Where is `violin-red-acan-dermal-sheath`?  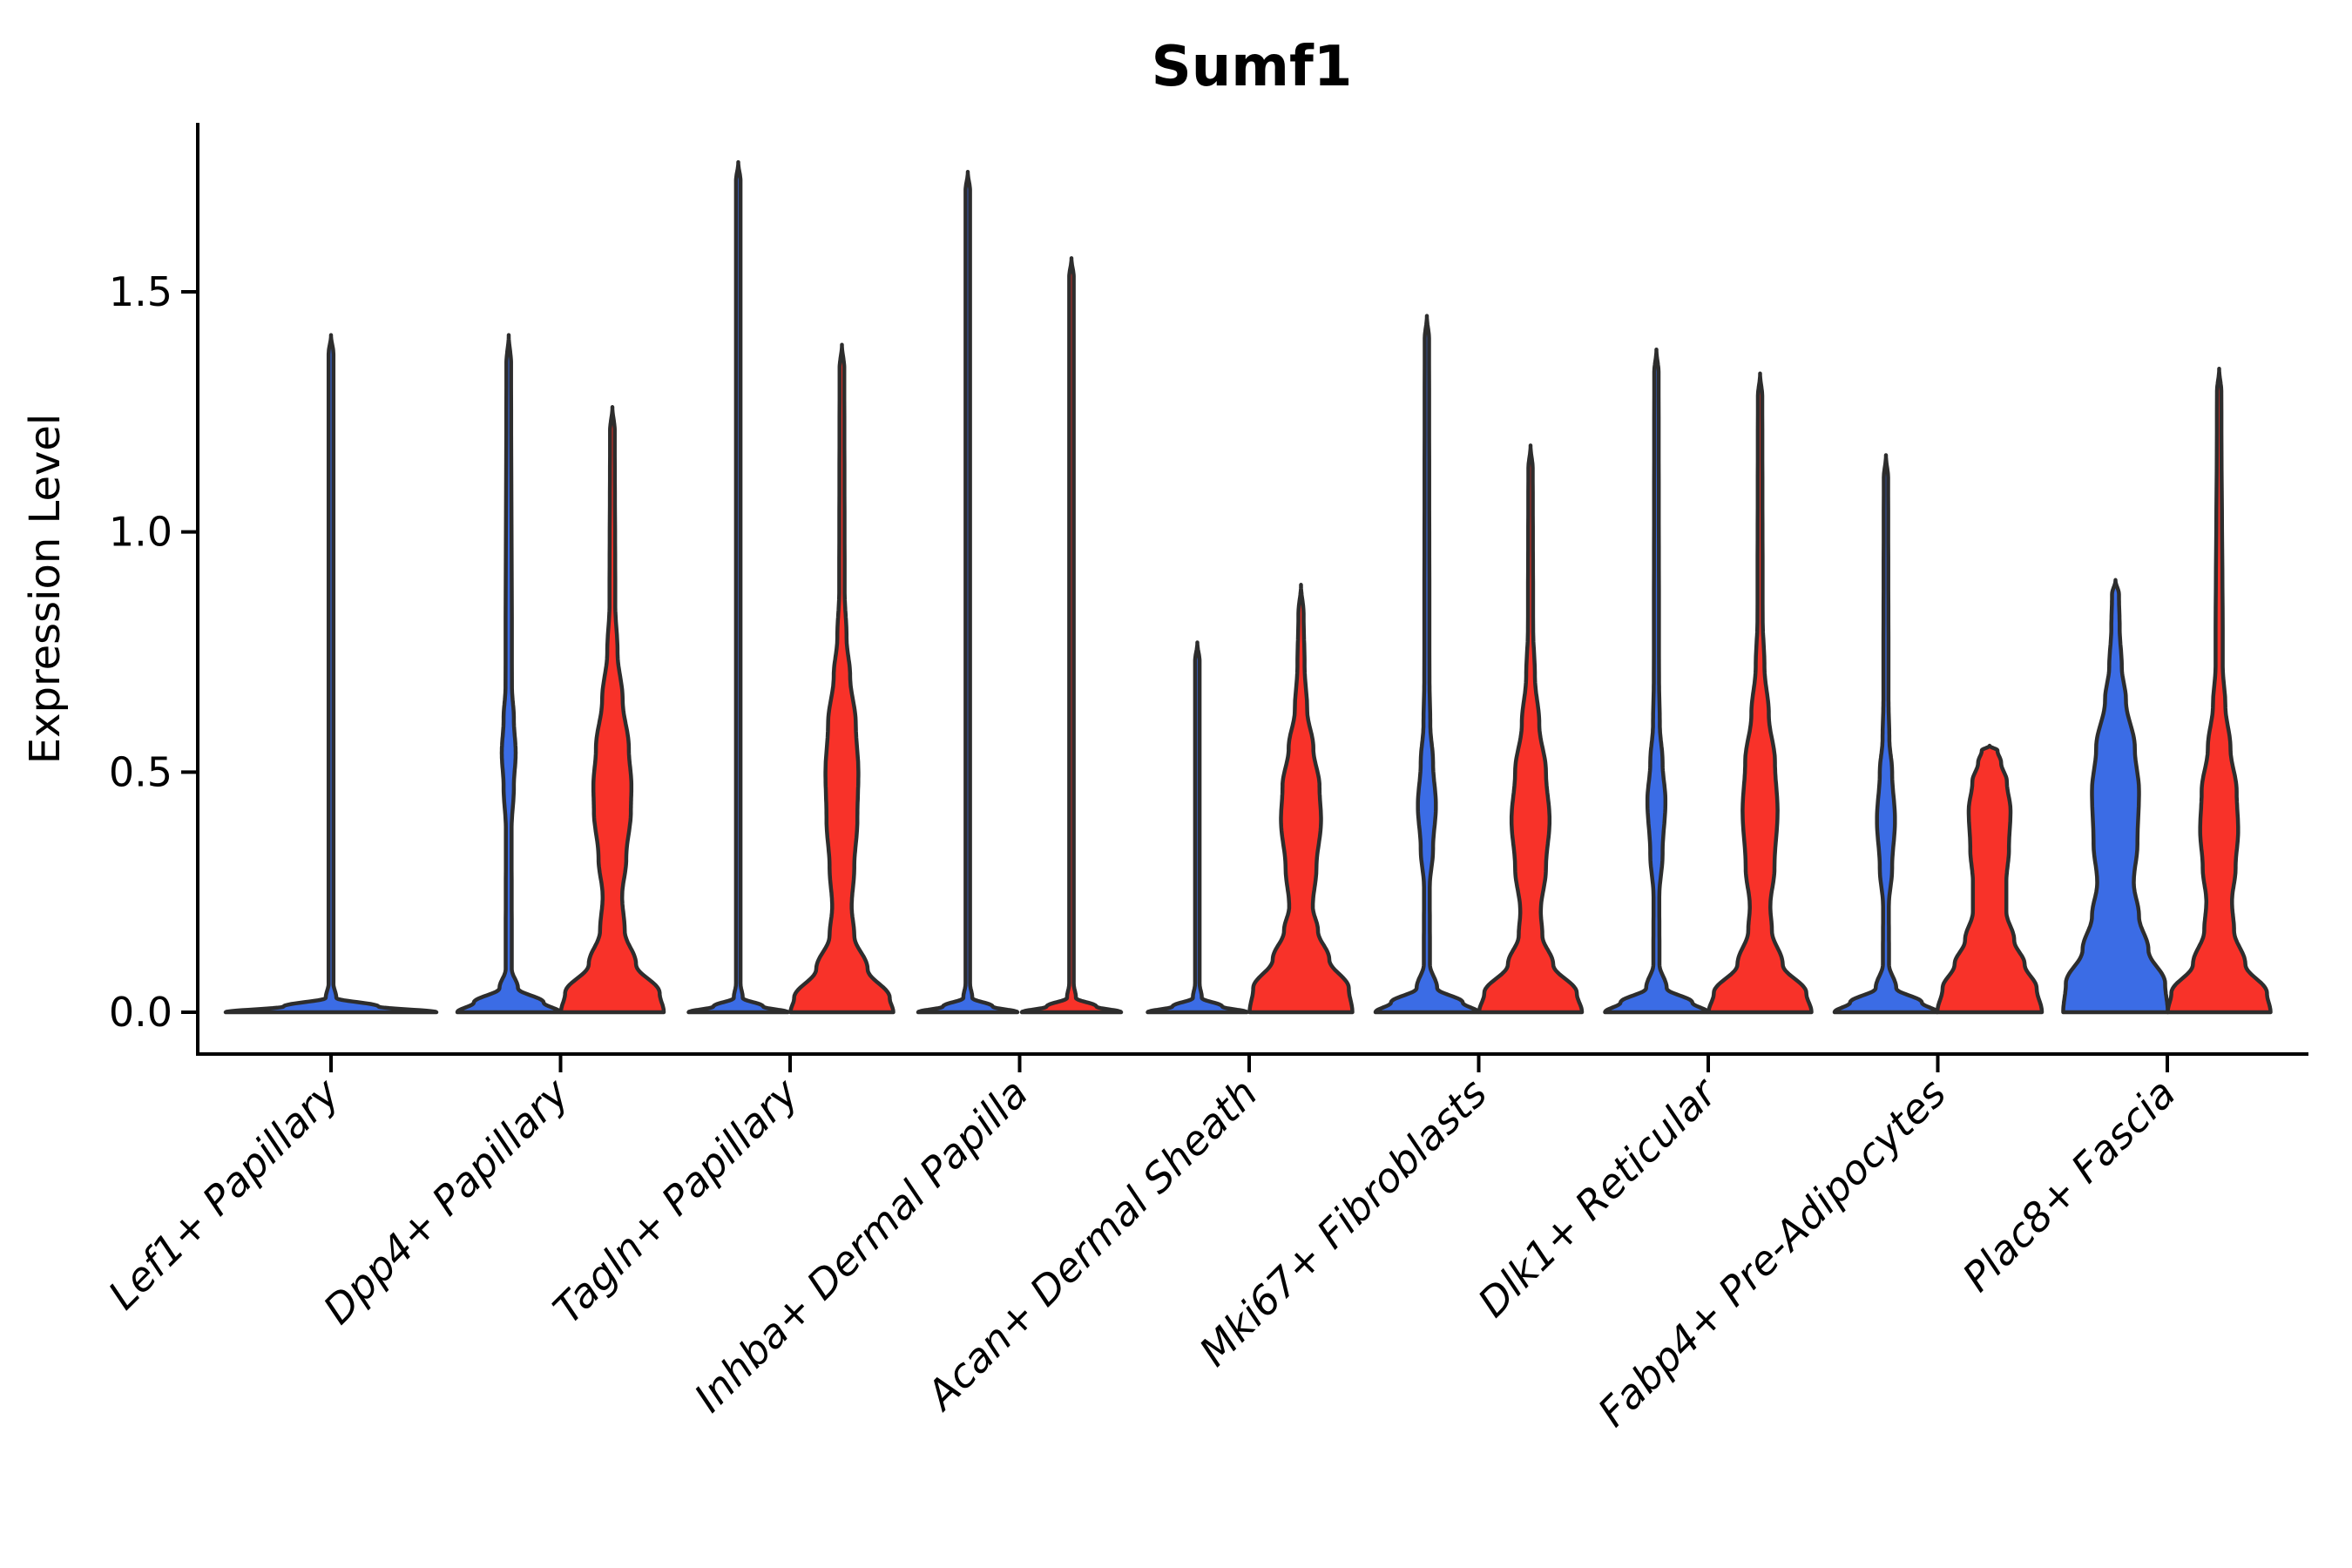
violin-red-acan-dermal-sheath is located at coordinates (1301, 799).